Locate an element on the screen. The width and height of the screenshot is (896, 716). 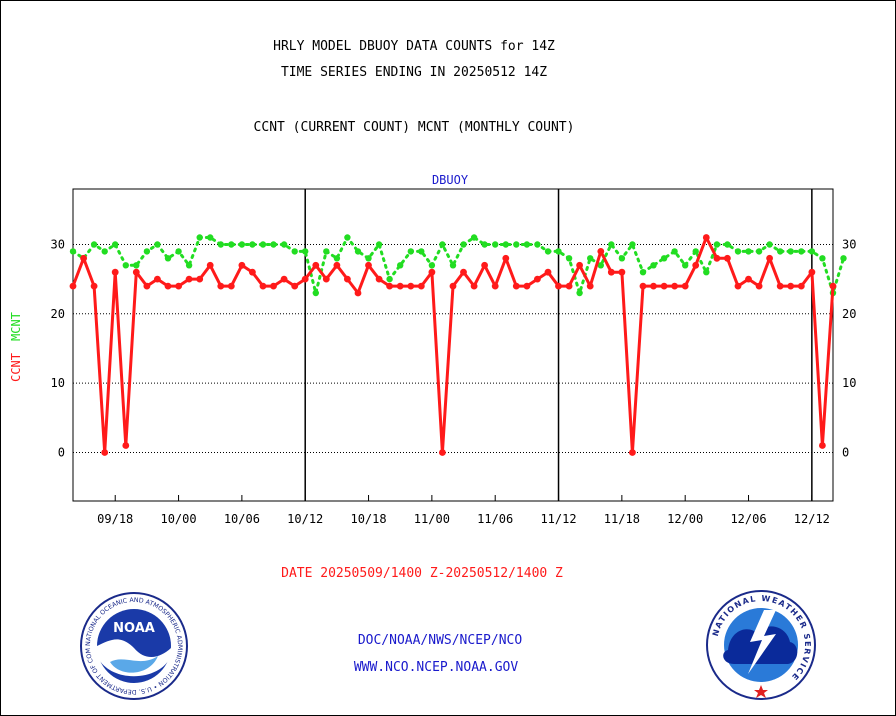
x-tick-label: 10/06 is located at coordinates (242, 519).